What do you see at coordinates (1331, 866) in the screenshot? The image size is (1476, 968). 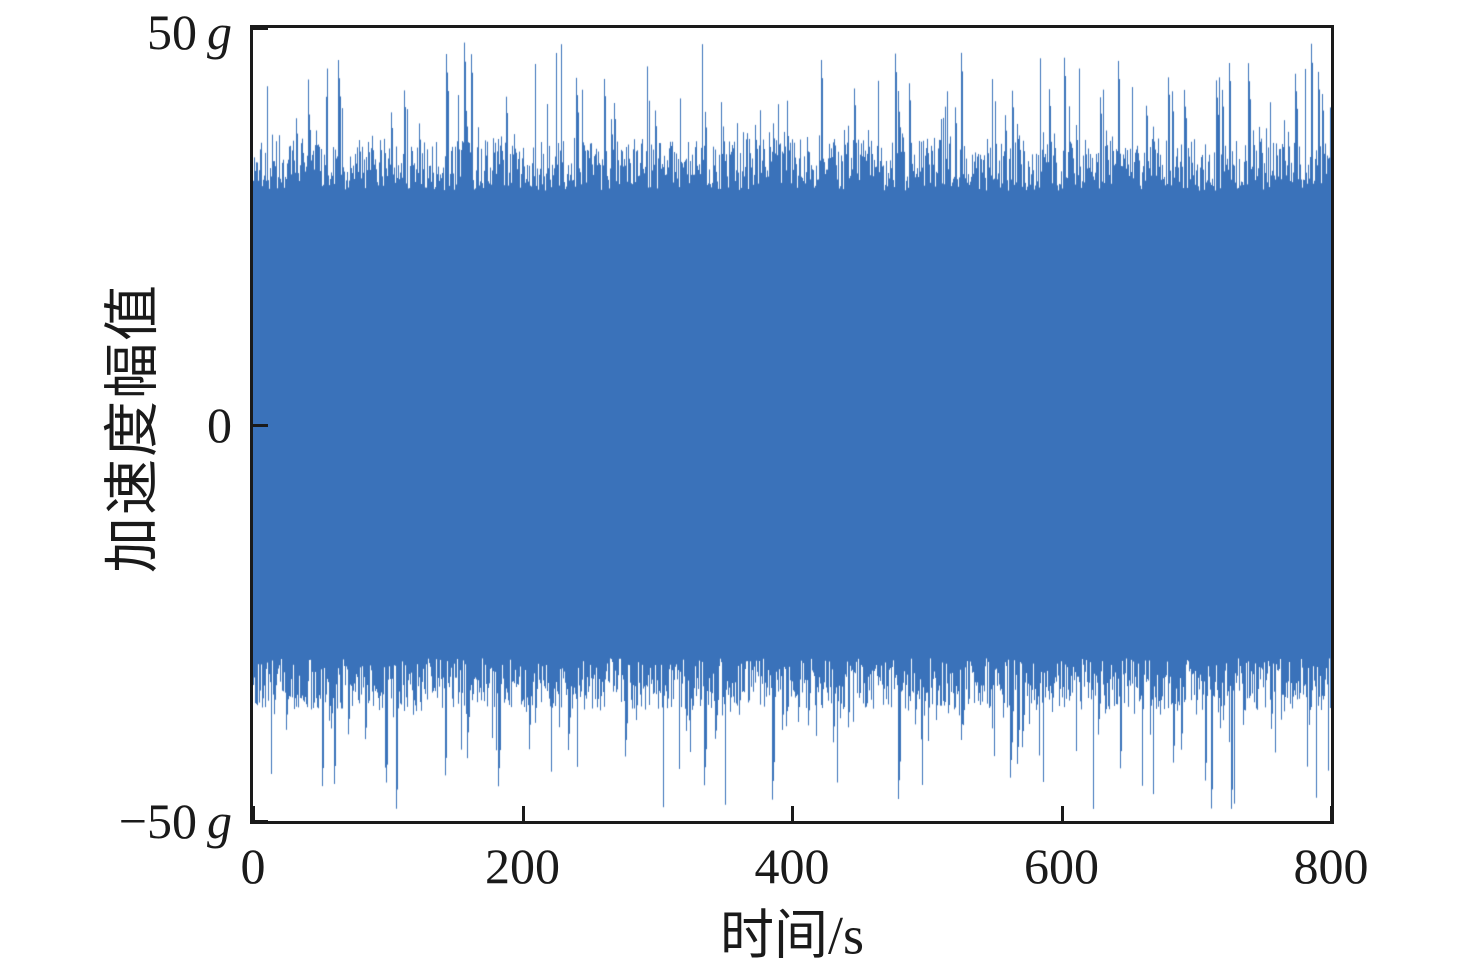 I see `x-tick-label: 800` at bounding box center [1331, 866].